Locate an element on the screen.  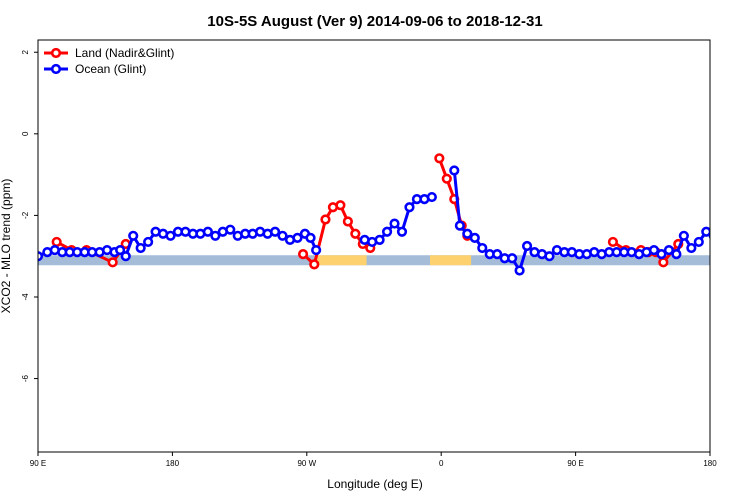
legend: Land (Nadir&Glint) Ocean (Glint) is located at coordinates (109, 61).